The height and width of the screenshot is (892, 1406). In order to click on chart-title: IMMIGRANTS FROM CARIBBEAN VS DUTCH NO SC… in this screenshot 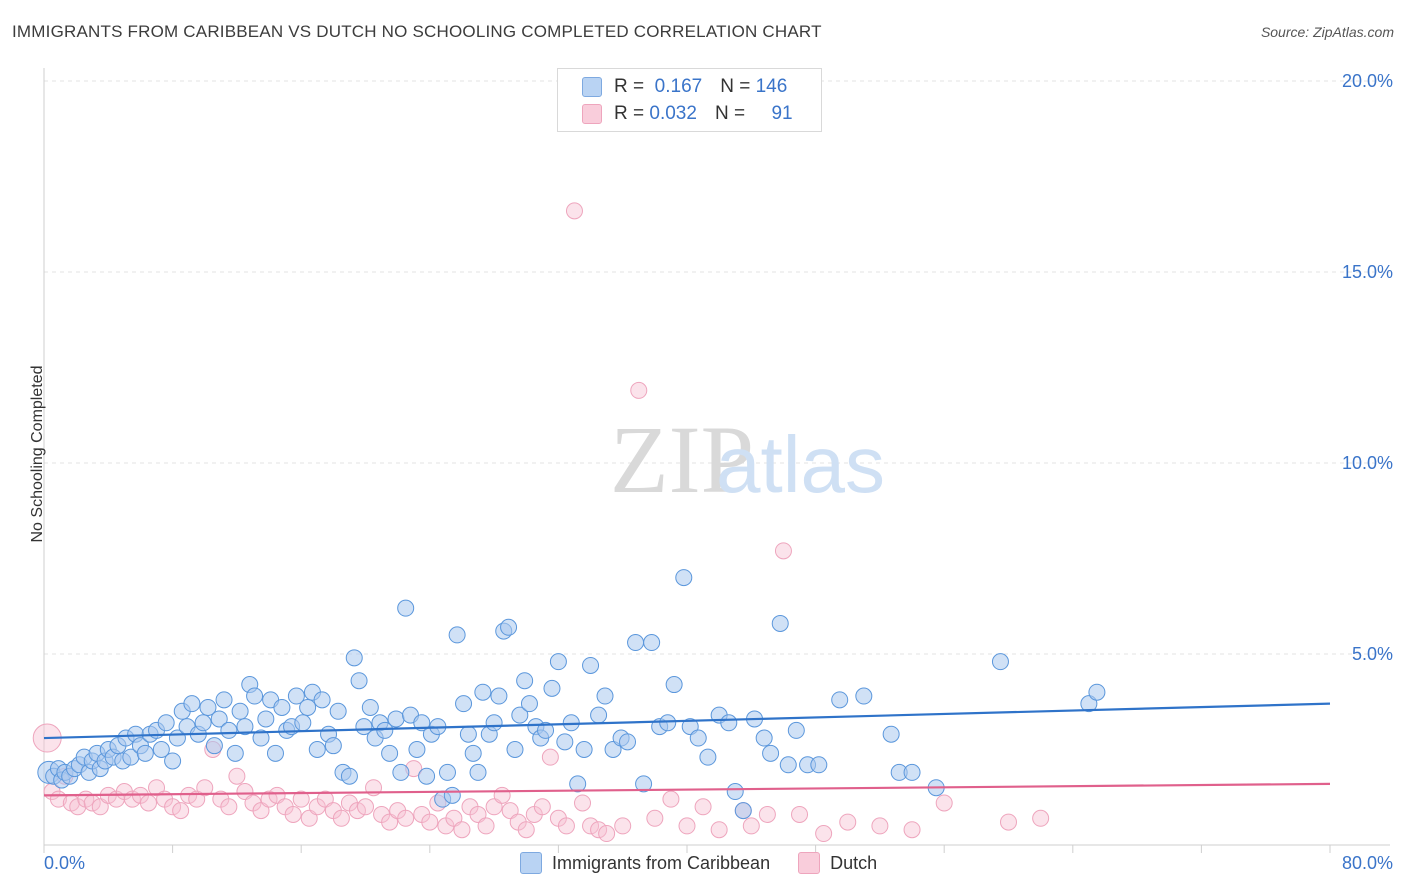, I will do `click(417, 31)`.